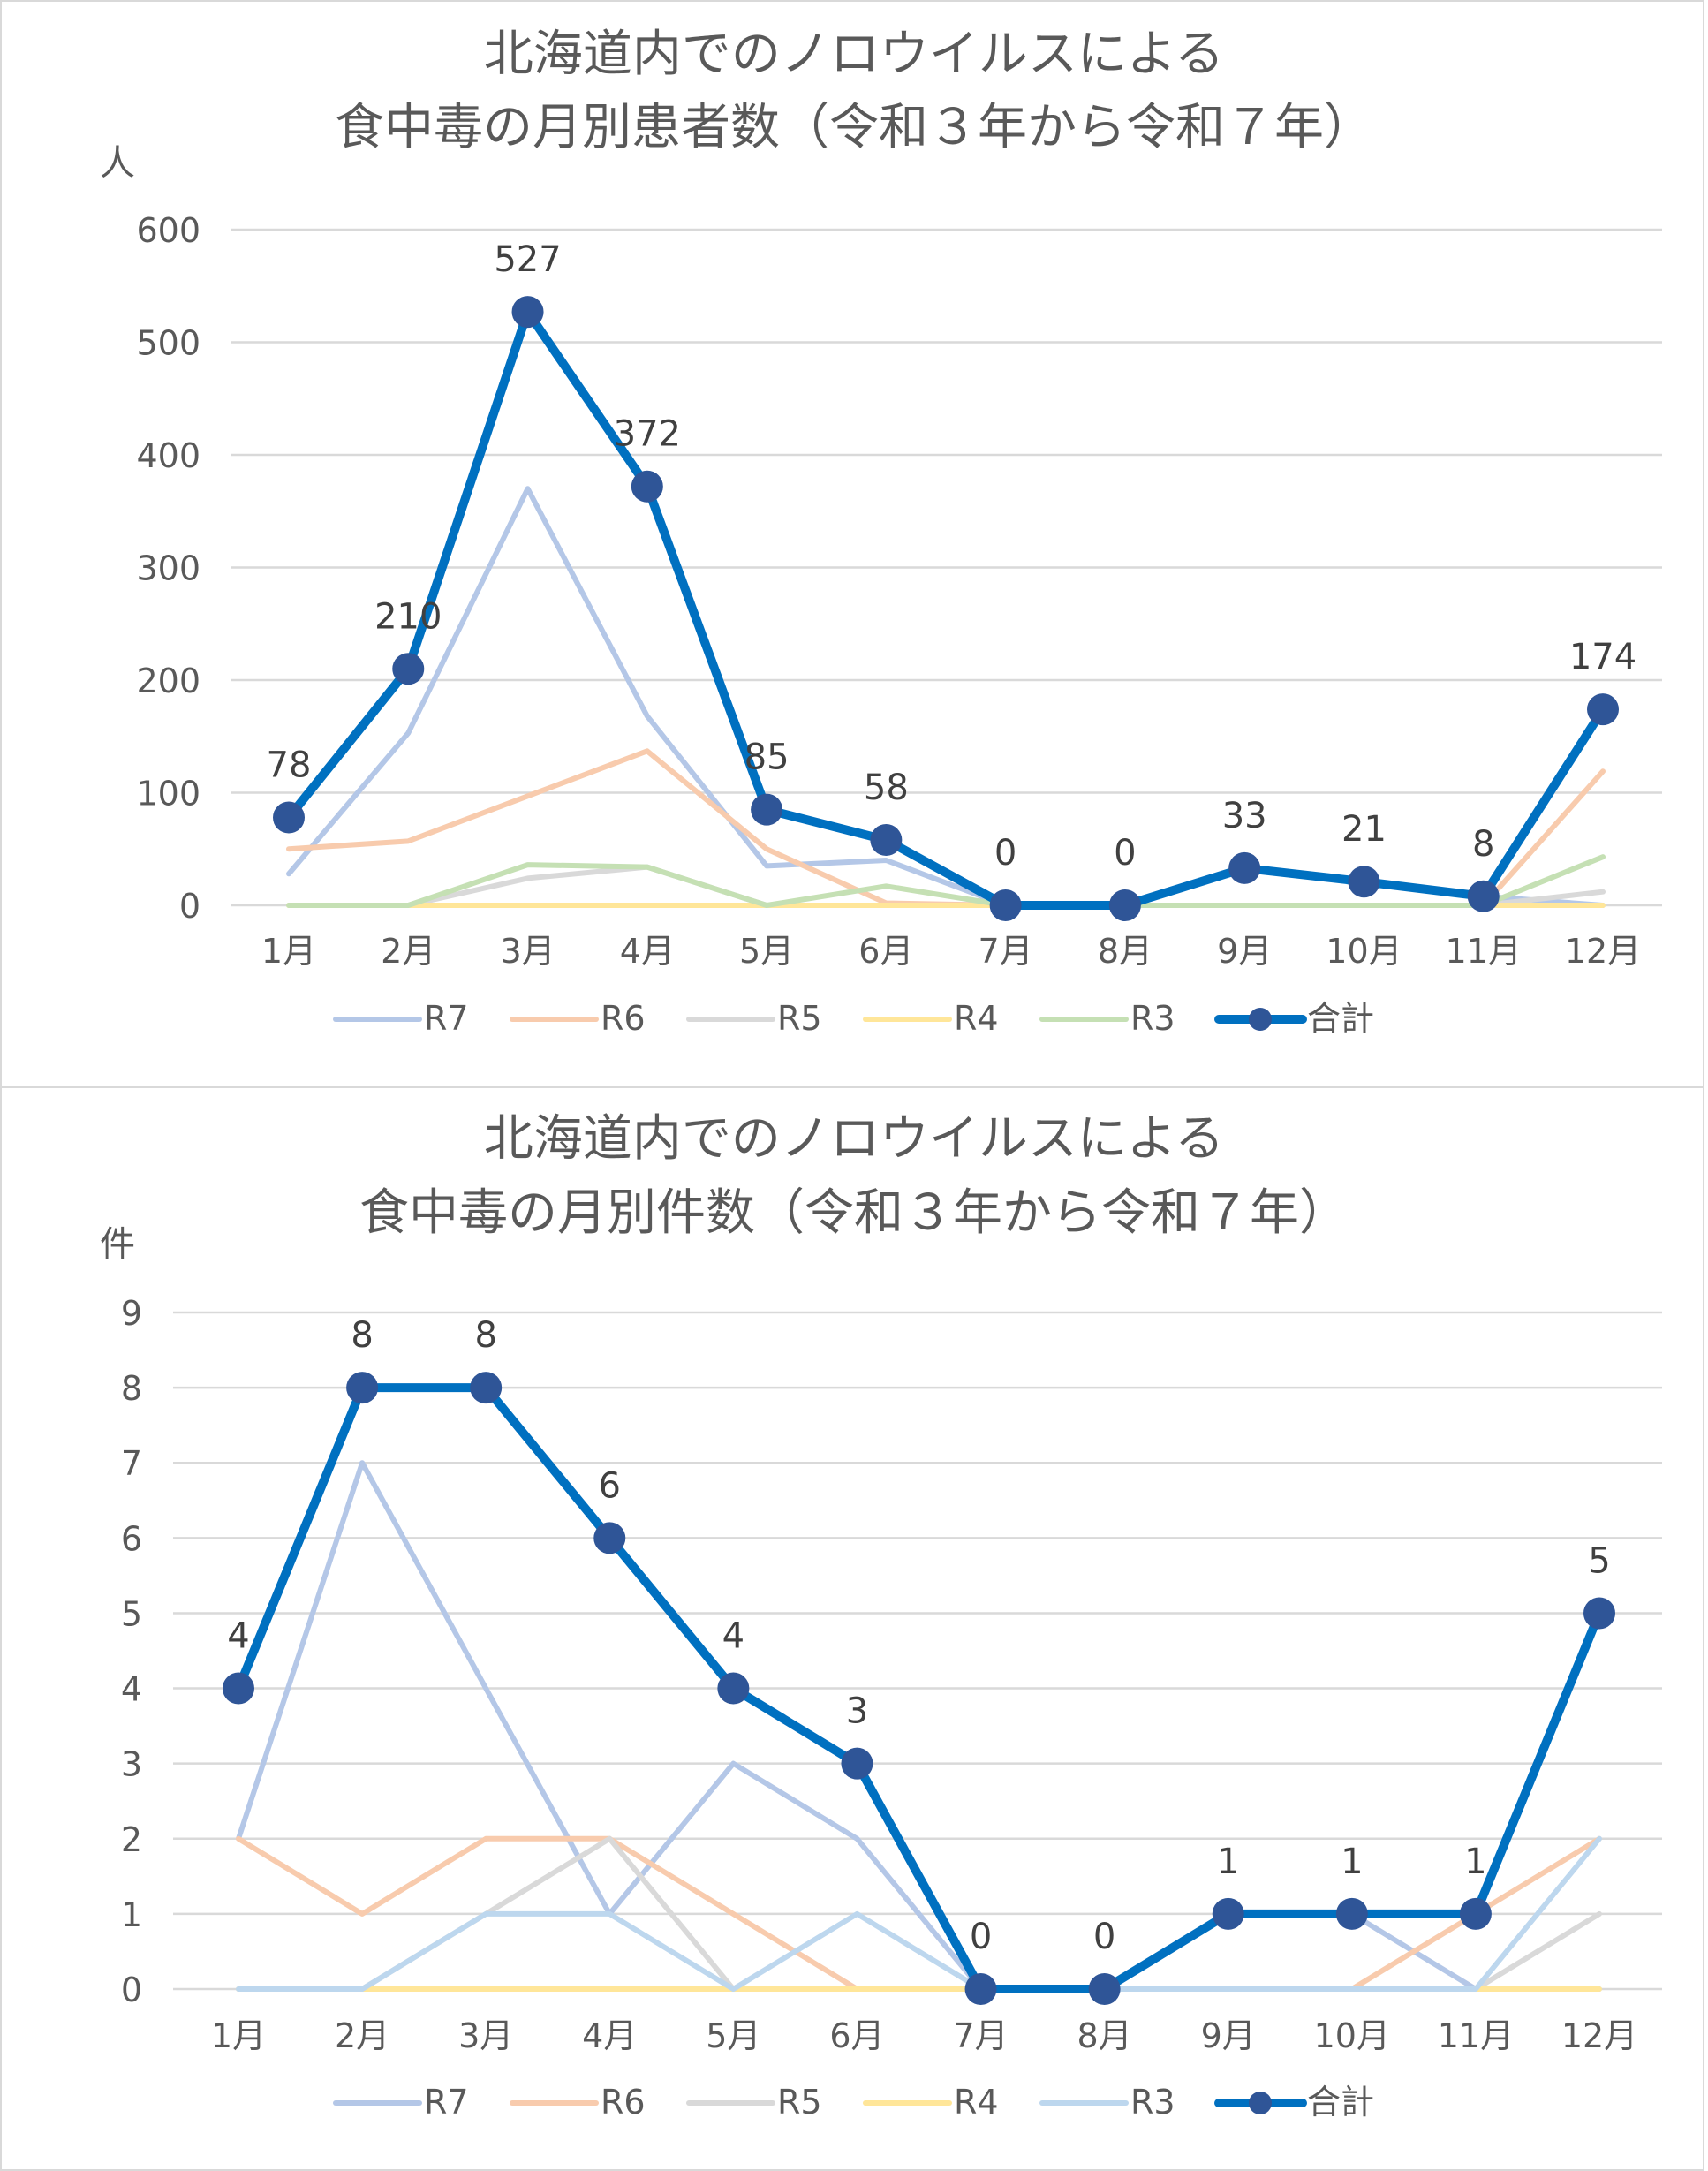 The width and height of the screenshot is (1708, 2171). Describe the element at coordinates (168, 794) in the screenshot. I see `y-tick-label: 100` at that location.